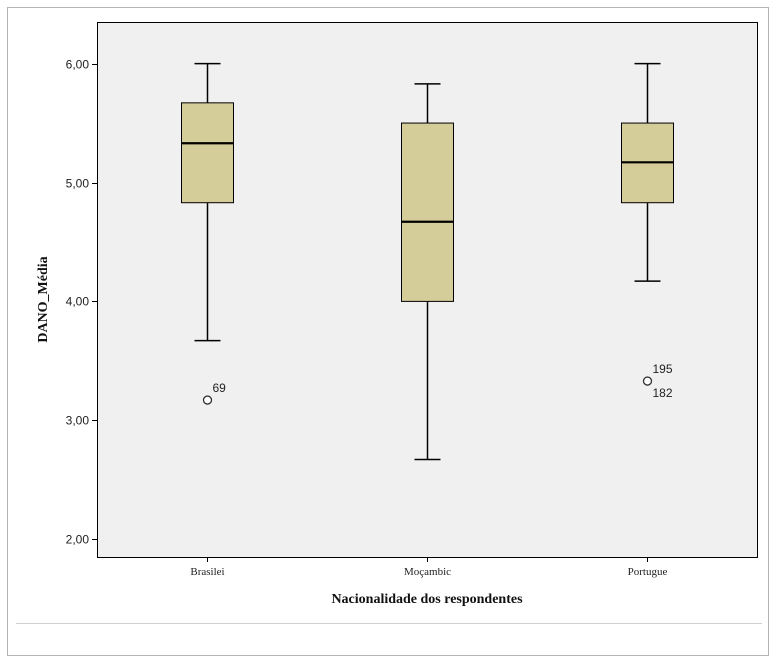  Describe the element at coordinates (78, 421) in the screenshot. I see `y-tick-label: 3,00` at that location.